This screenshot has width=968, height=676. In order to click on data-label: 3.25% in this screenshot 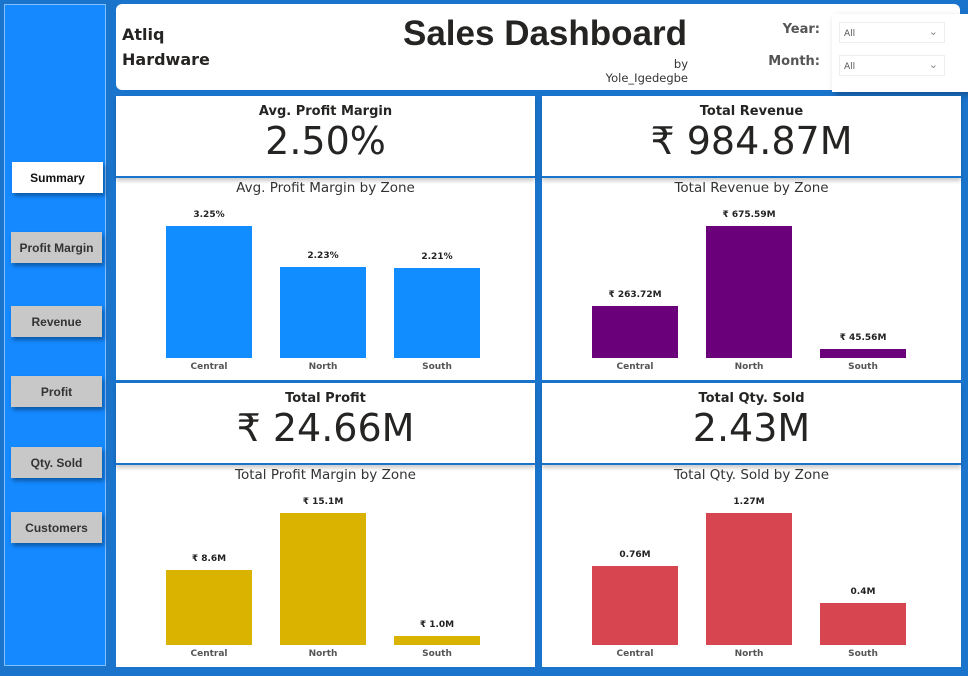, I will do `click(209, 215)`.